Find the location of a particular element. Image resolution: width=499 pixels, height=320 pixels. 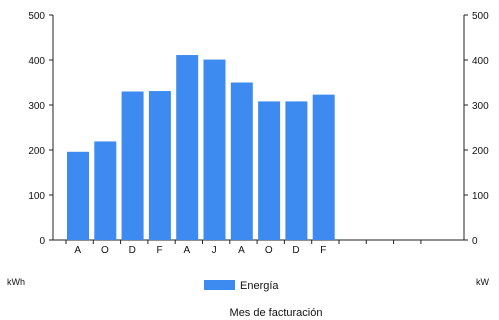

left-y-tick-label: 200 is located at coordinates (36, 151).